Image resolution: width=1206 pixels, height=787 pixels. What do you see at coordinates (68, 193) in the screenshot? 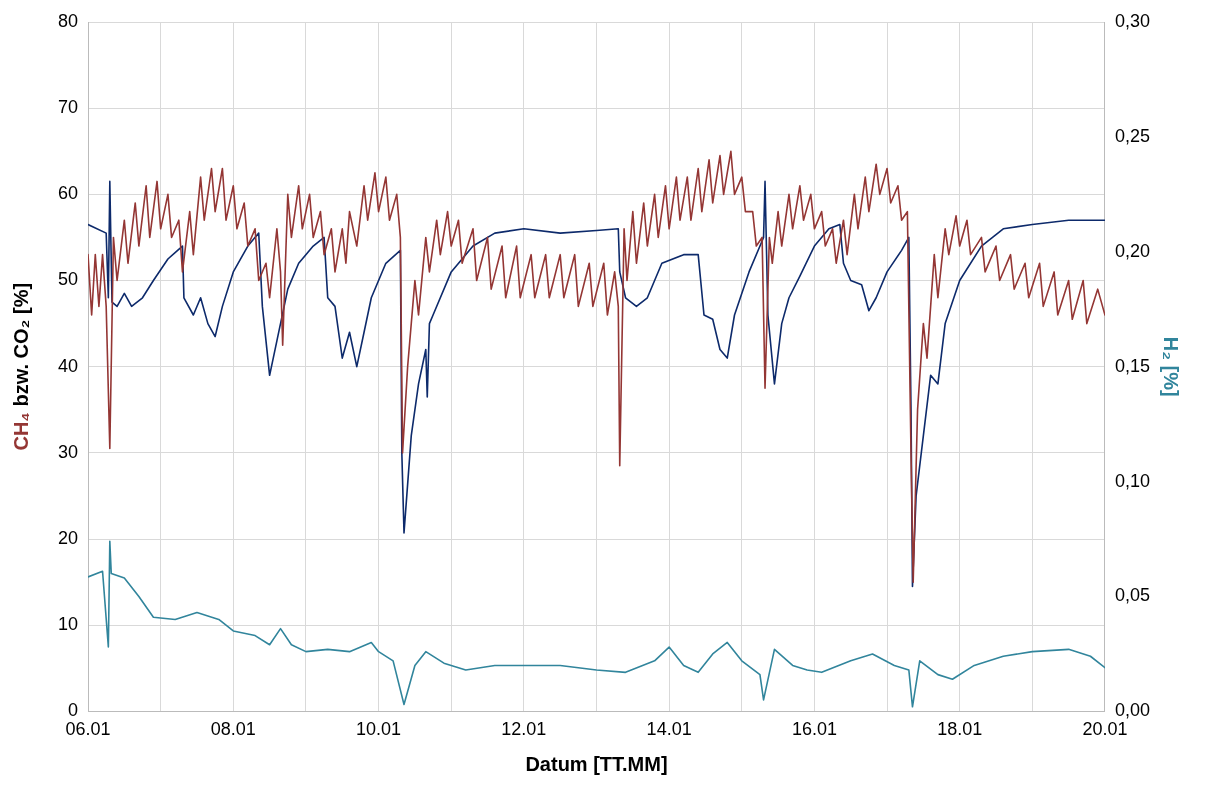
I see `y-tick-label: 60` at bounding box center [68, 193].